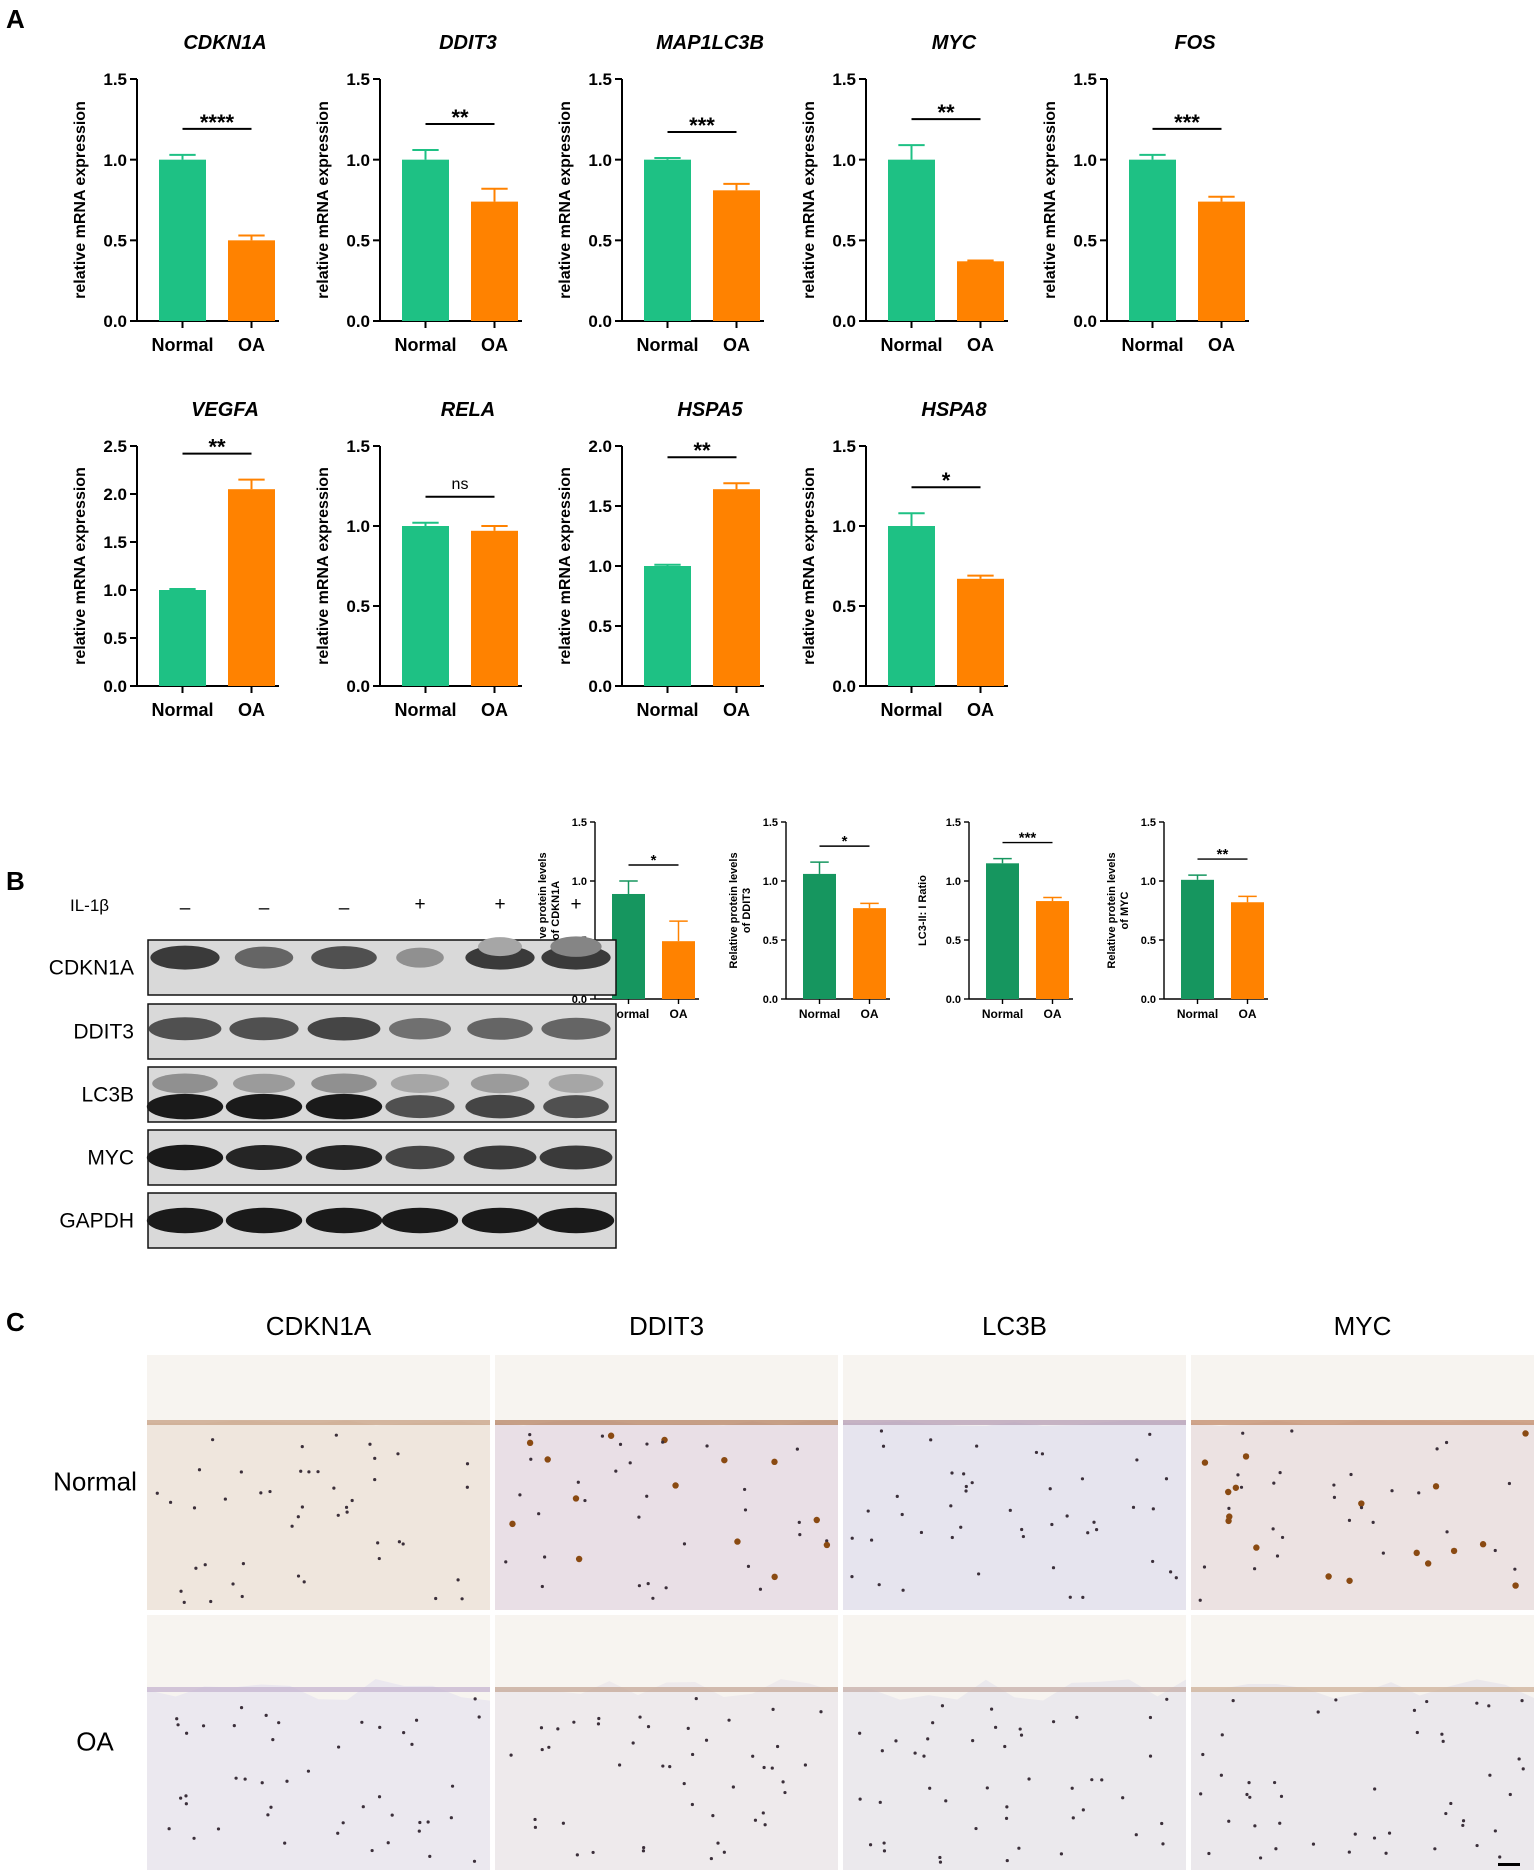 The image size is (1537, 1875). Describe the element at coordinates (344, 908) in the screenshot. I see `lane-sign: –` at that location.